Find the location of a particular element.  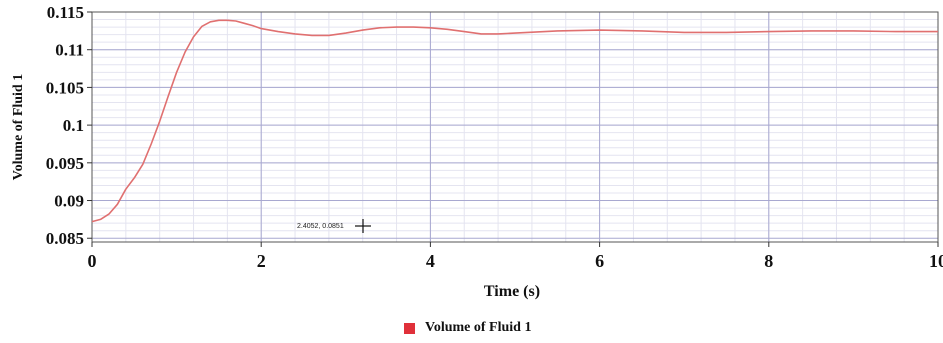

y-tick-label: 0.1 is located at coordinates (73, 125).